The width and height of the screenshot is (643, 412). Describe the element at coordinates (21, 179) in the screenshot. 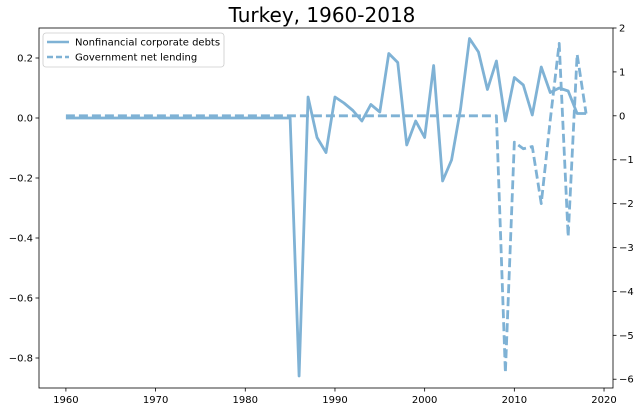

I see `y-tick-label: −0.2` at that location.